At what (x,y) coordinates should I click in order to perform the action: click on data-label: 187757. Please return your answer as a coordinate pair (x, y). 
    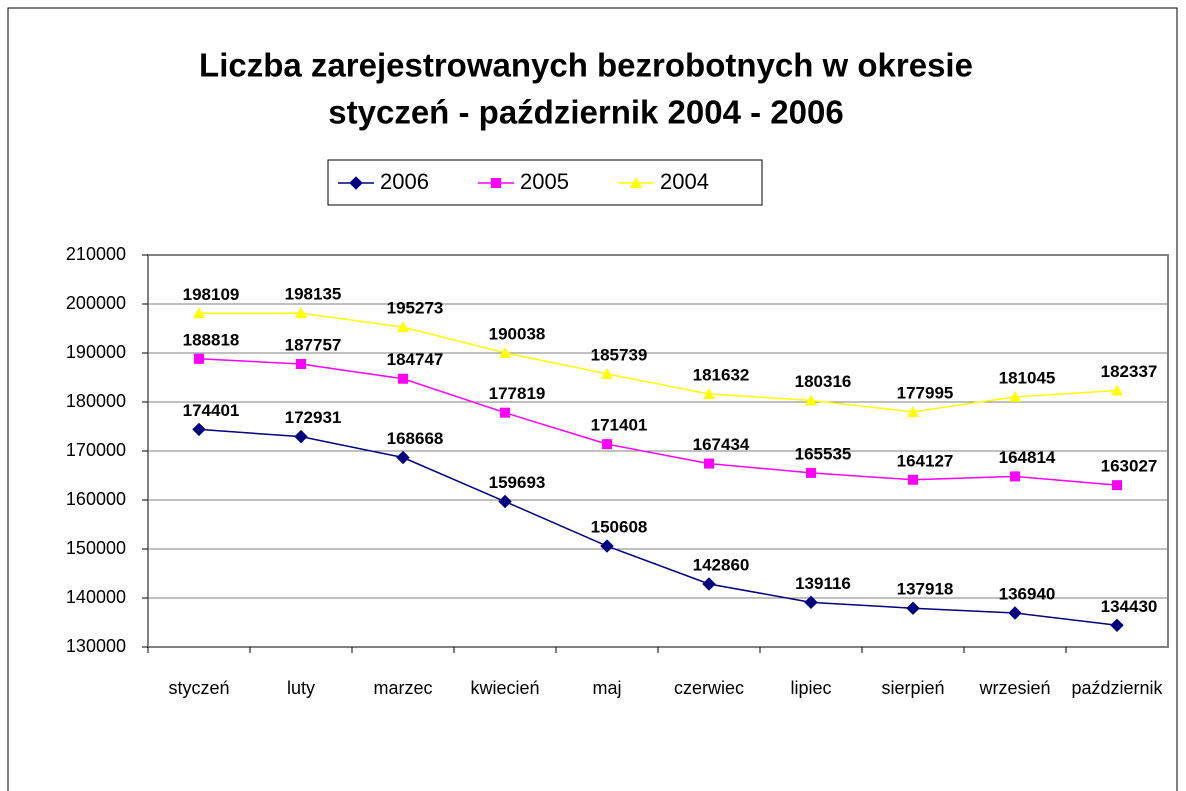
    Looking at the image, I should click on (313, 344).